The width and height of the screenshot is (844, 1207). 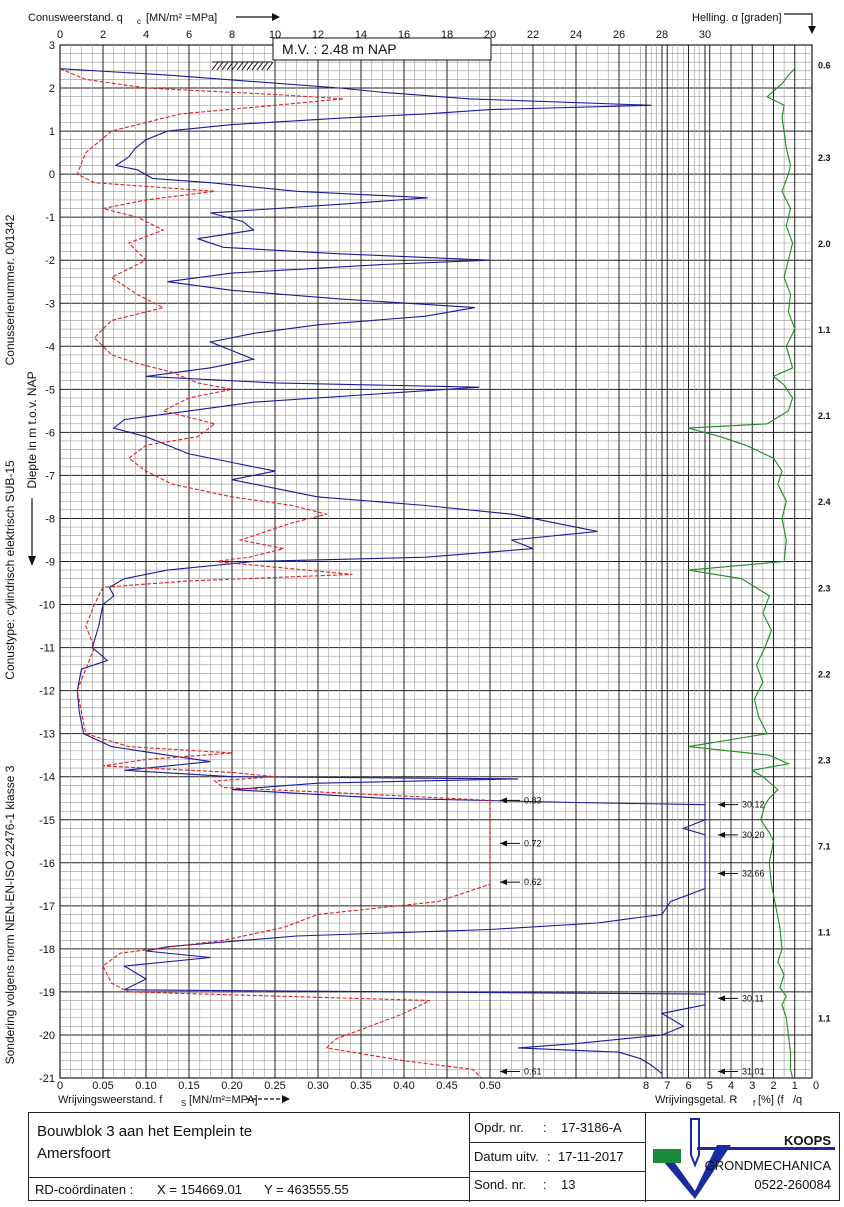 What do you see at coordinates (47, 993) in the screenshot?
I see `depth-tick-label: -19` at bounding box center [47, 993].